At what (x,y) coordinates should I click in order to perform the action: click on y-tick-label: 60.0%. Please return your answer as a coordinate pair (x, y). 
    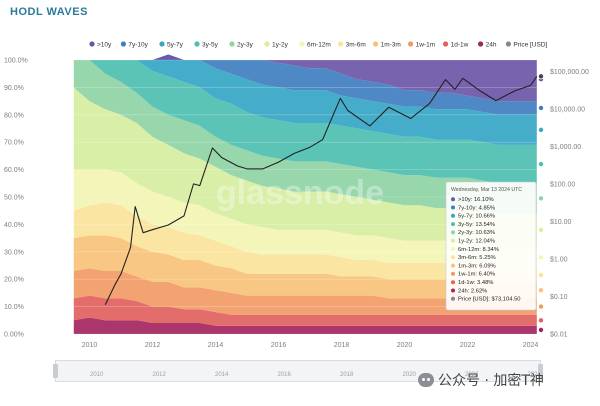
    Looking at the image, I should click on (14, 170).